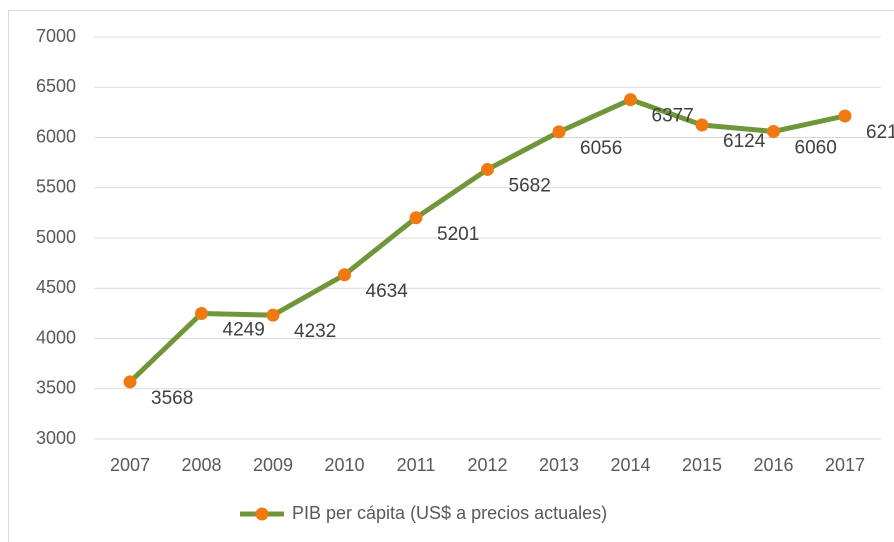  What do you see at coordinates (201, 465) in the screenshot?
I see `x-tick-label: 2008` at bounding box center [201, 465].